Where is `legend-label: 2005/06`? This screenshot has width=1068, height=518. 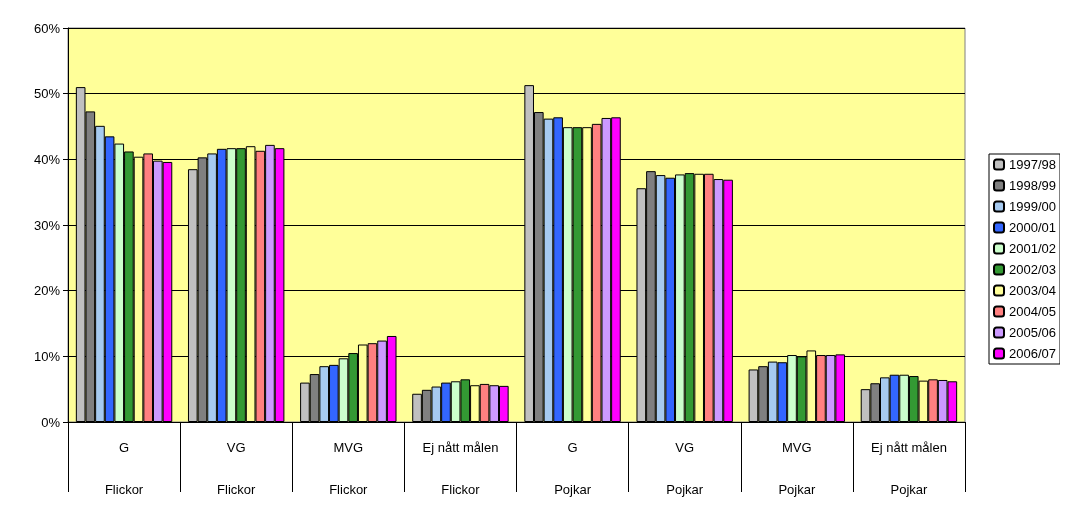
legend-label: 2005/06 is located at coordinates (1033, 332).